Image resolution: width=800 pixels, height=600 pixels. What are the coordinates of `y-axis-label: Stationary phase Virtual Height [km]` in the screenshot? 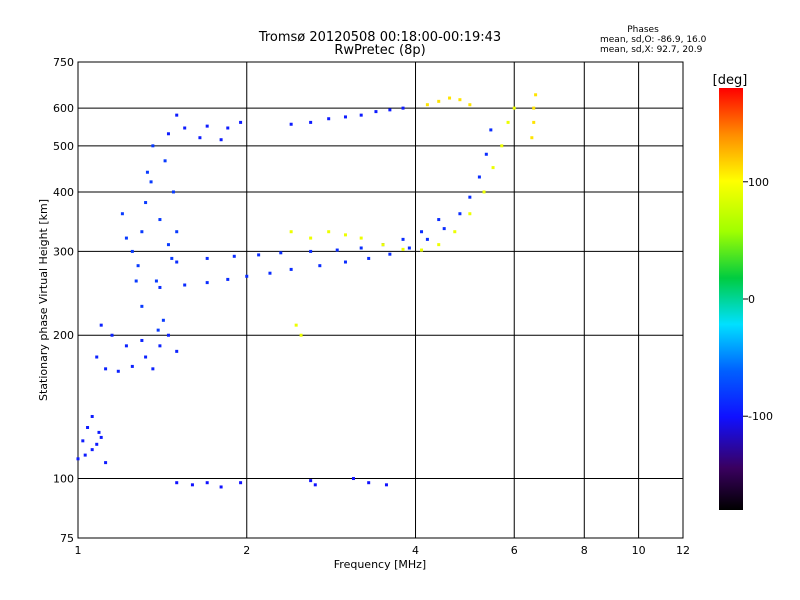 It's located at (43, 300).